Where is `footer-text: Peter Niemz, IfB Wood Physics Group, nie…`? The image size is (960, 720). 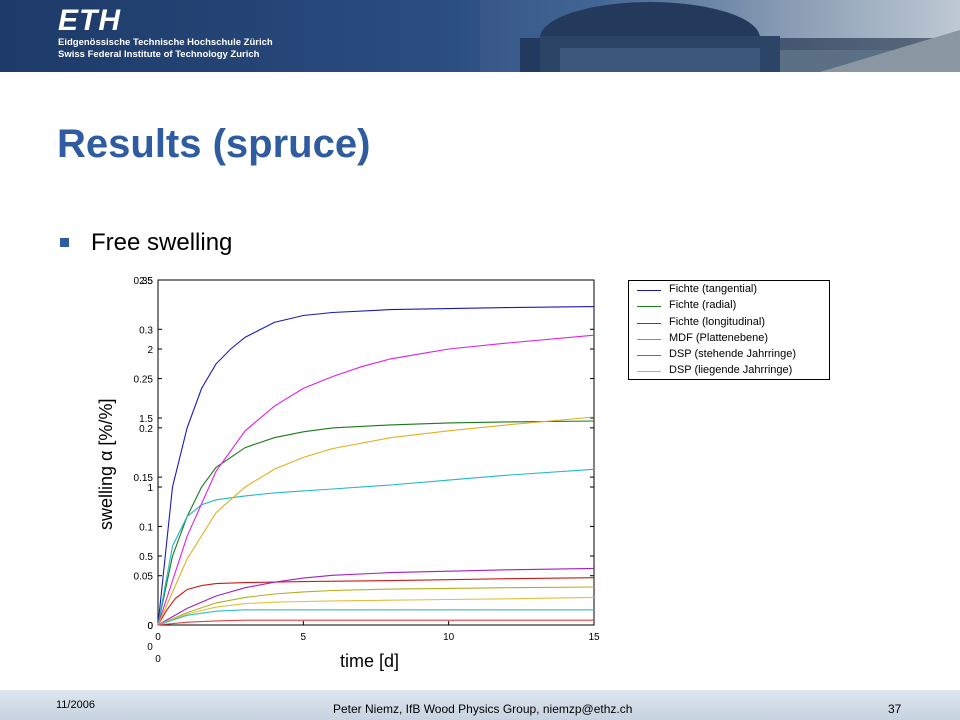
footer-text: Peter Niemz, IfB Wood Physics Group, nie… is located at coordinates (483, 709).